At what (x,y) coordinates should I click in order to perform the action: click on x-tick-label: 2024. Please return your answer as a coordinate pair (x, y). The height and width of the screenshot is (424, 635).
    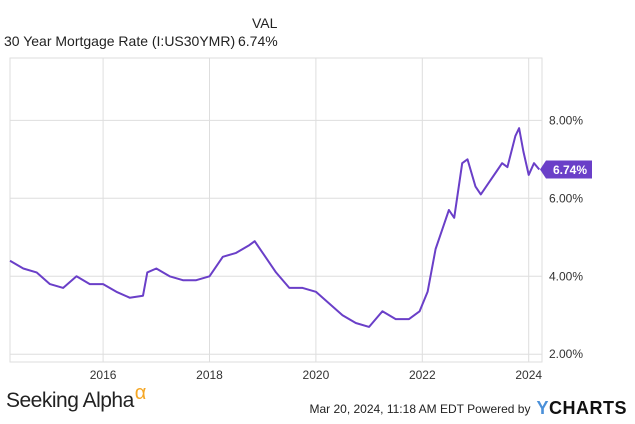
    Looking at the image, I should click on (528, 375).